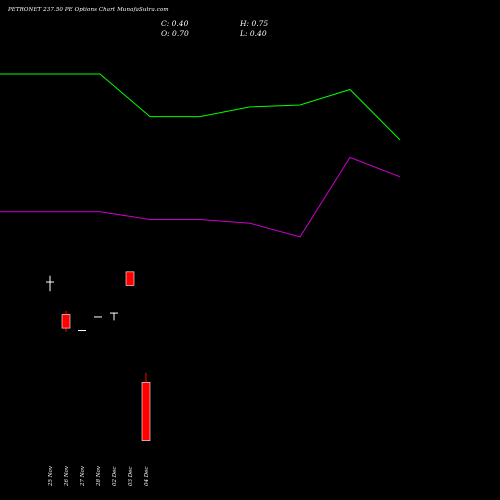 The width and height of the screenshot is (500, 500). What do you see at coordinates (83, 476) in the screenshot?
I see `x-tick-label: 27 Nov` at bounding box center [83, 476].